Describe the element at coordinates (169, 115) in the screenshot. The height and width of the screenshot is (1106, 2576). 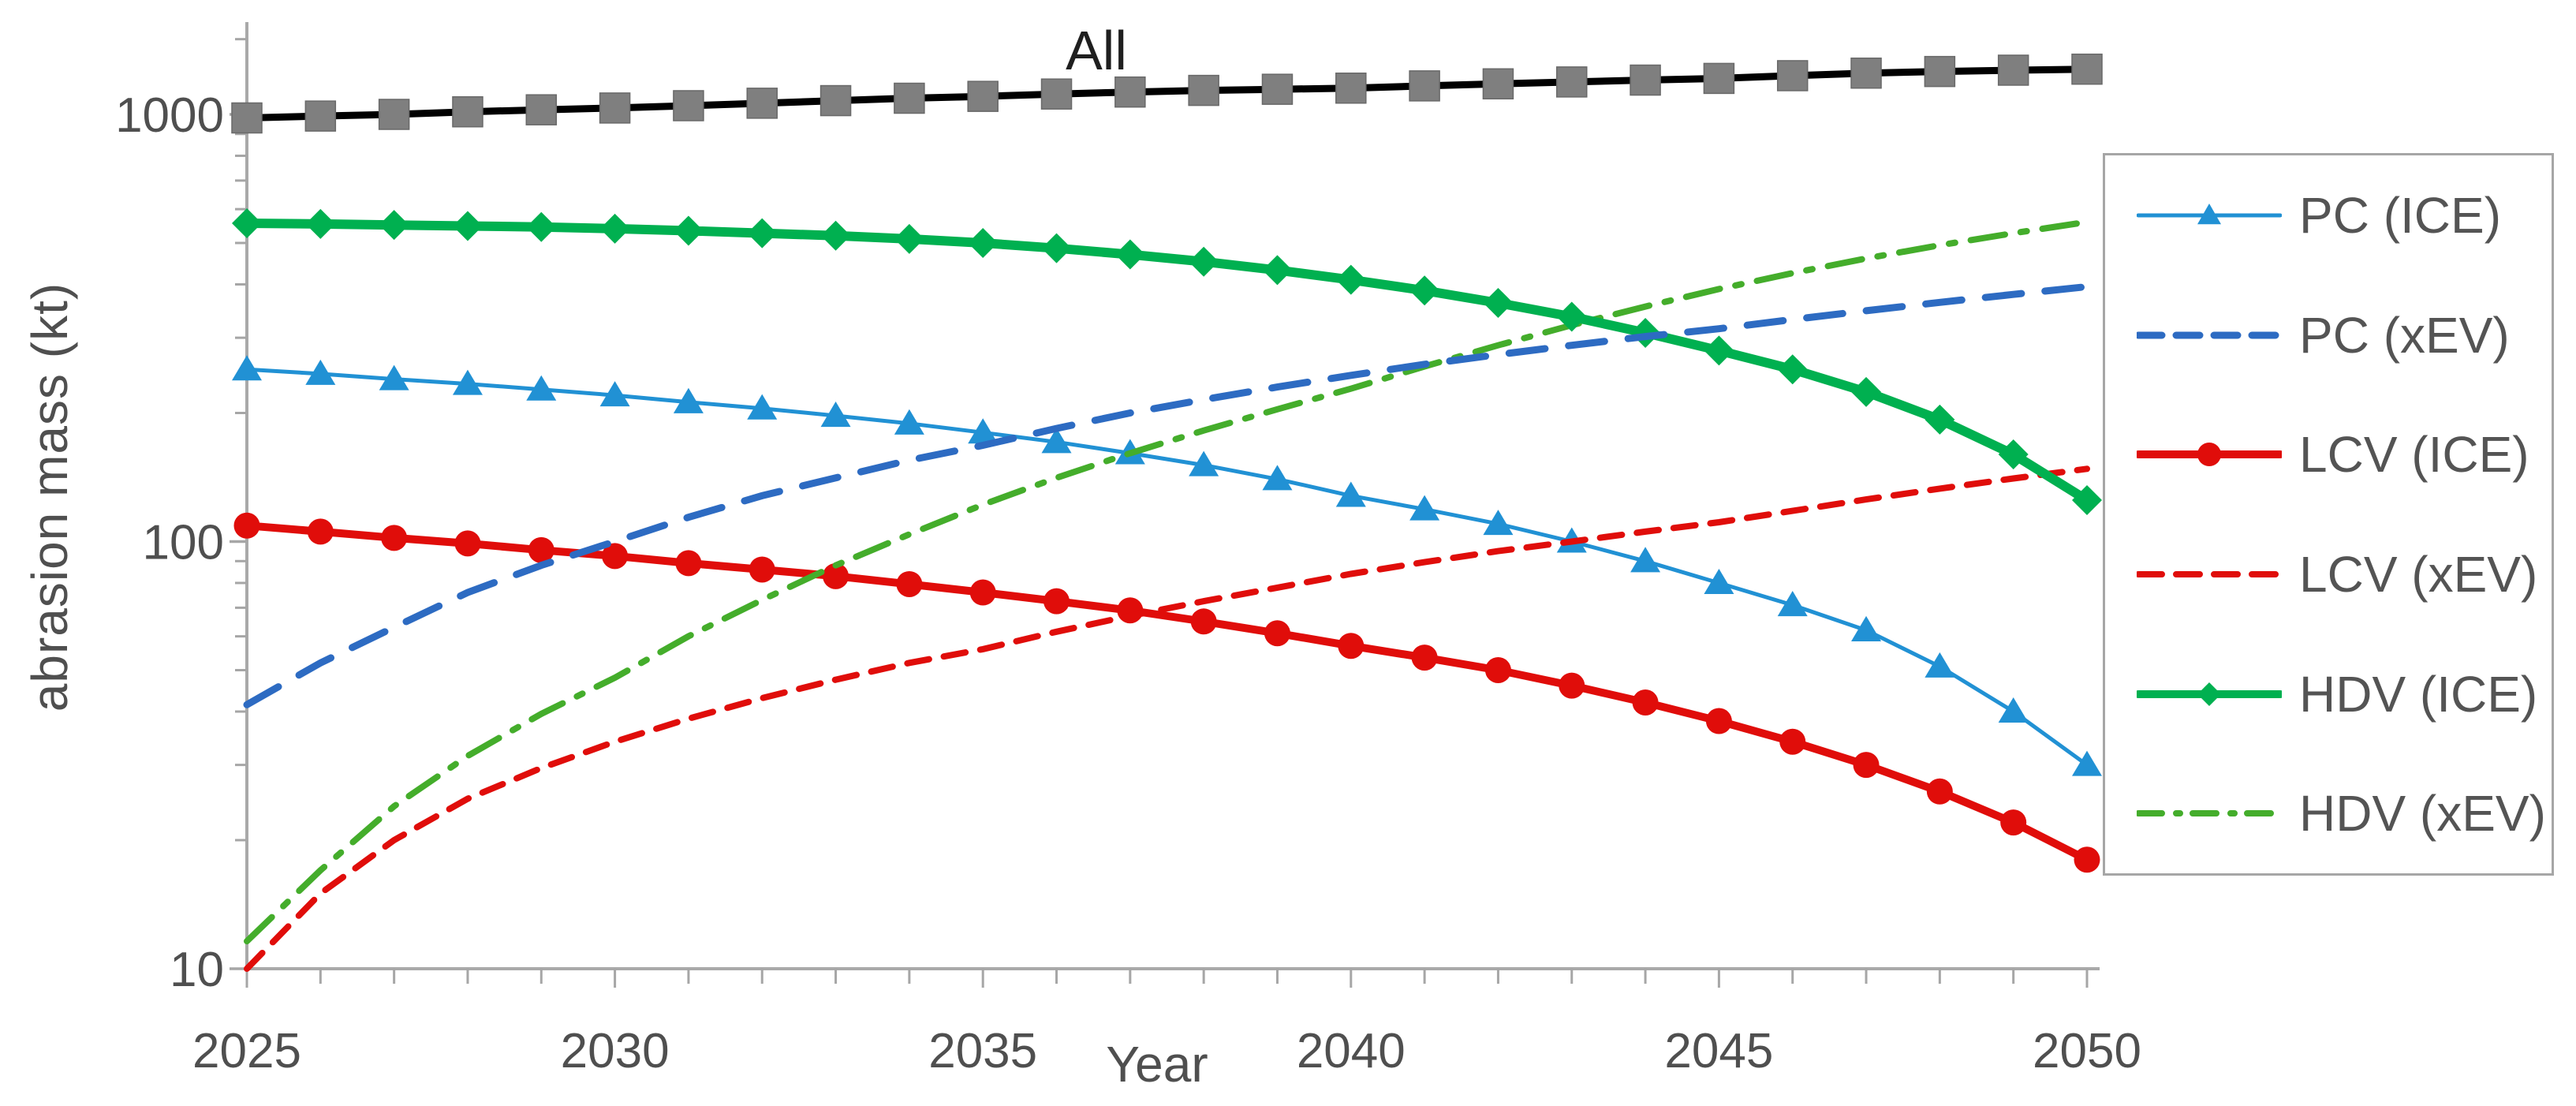
I see `y-tick-label: 1000` at that location.